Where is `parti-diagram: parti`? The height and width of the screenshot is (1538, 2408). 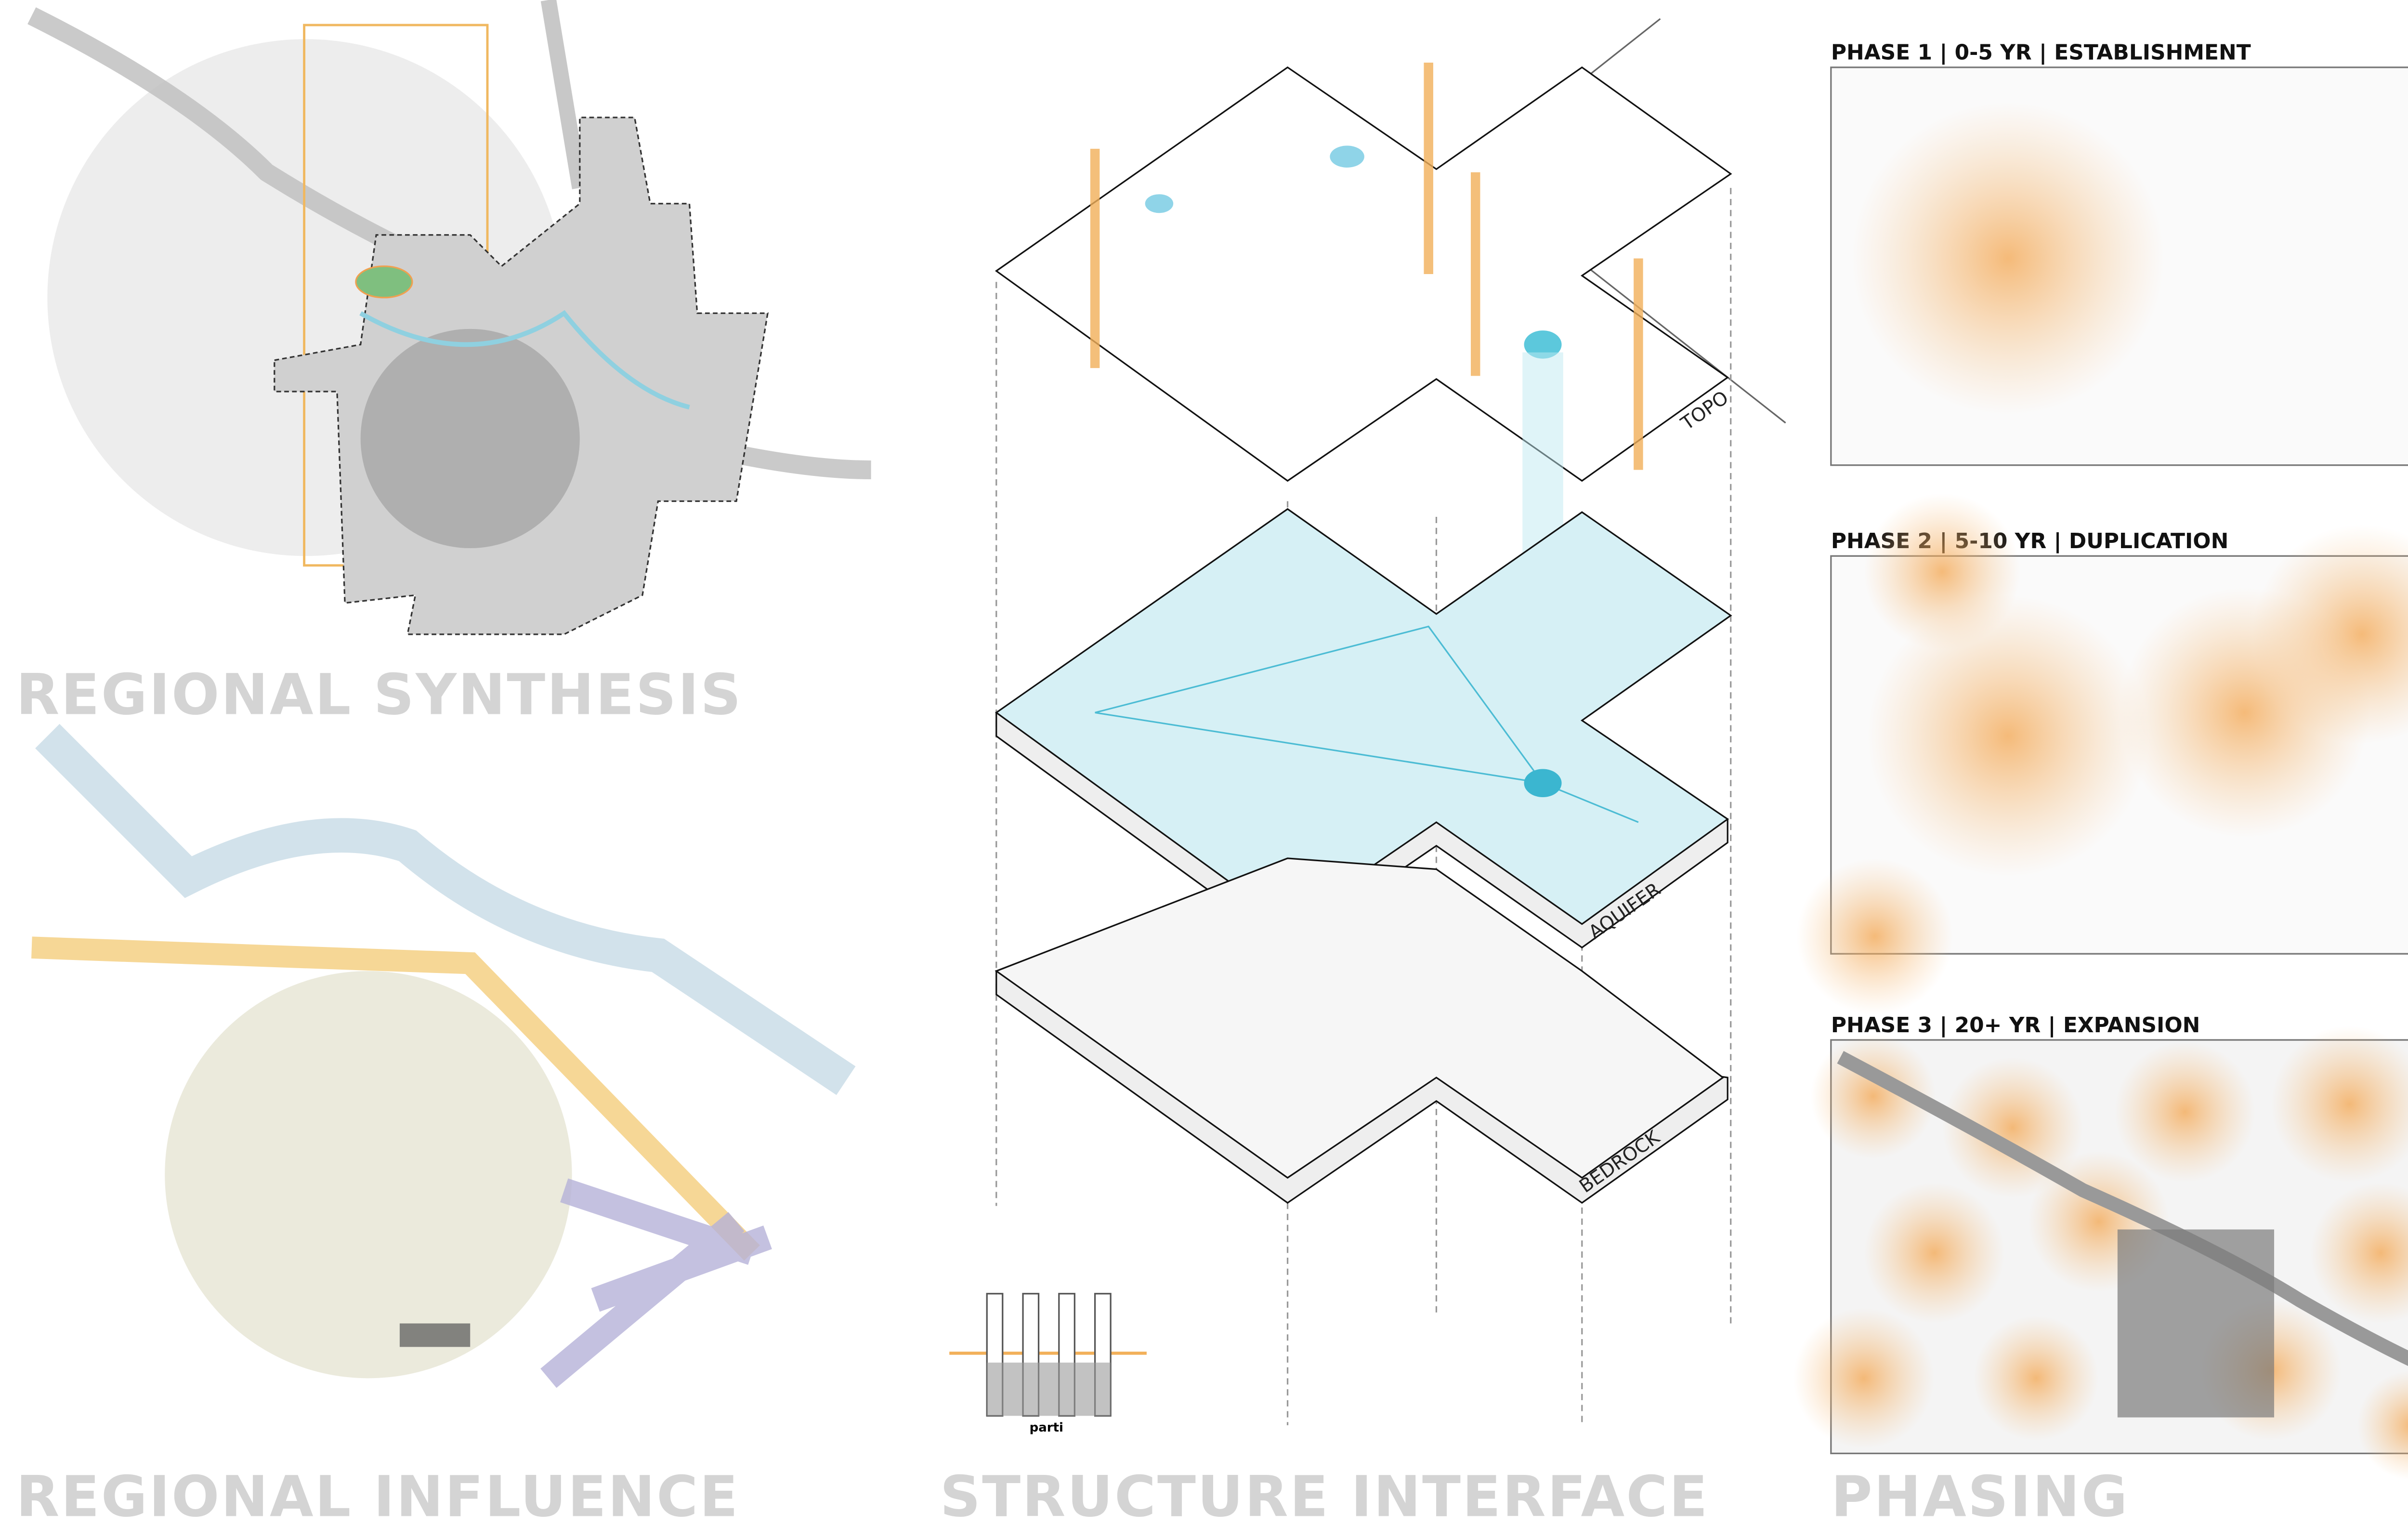
parti-diagram: parti is located at coordinates (1048, 1364).